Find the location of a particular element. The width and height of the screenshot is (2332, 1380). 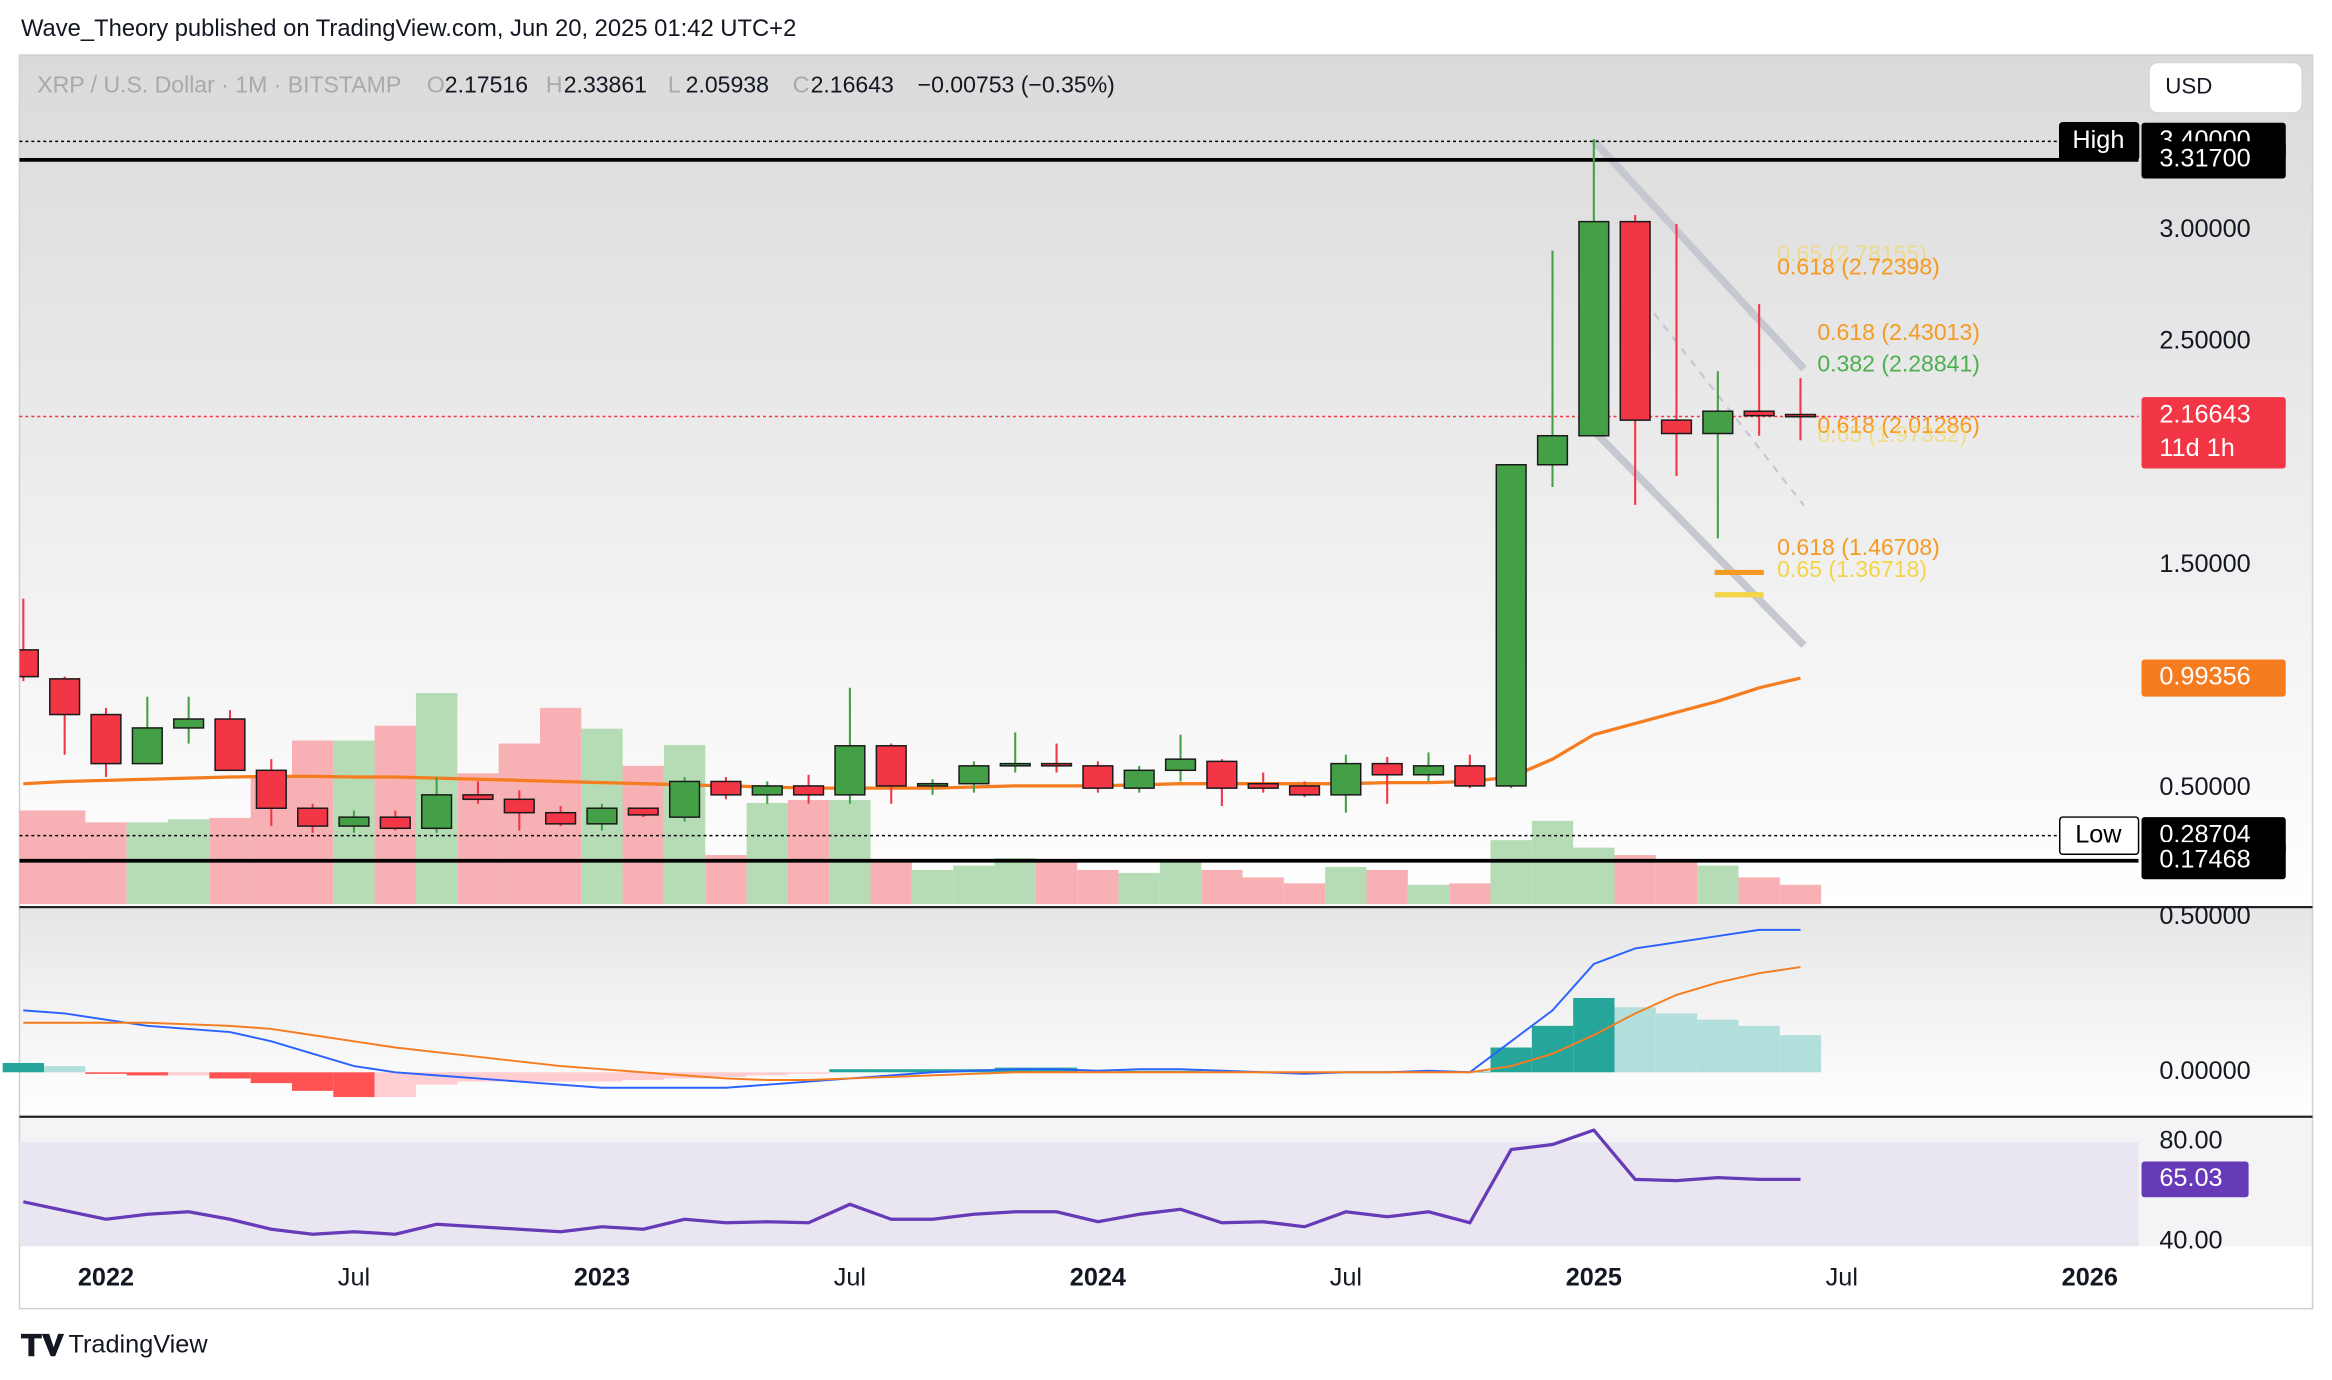

fib-label: 0.65 (1.36718) is located at coordinates (1852, 569).